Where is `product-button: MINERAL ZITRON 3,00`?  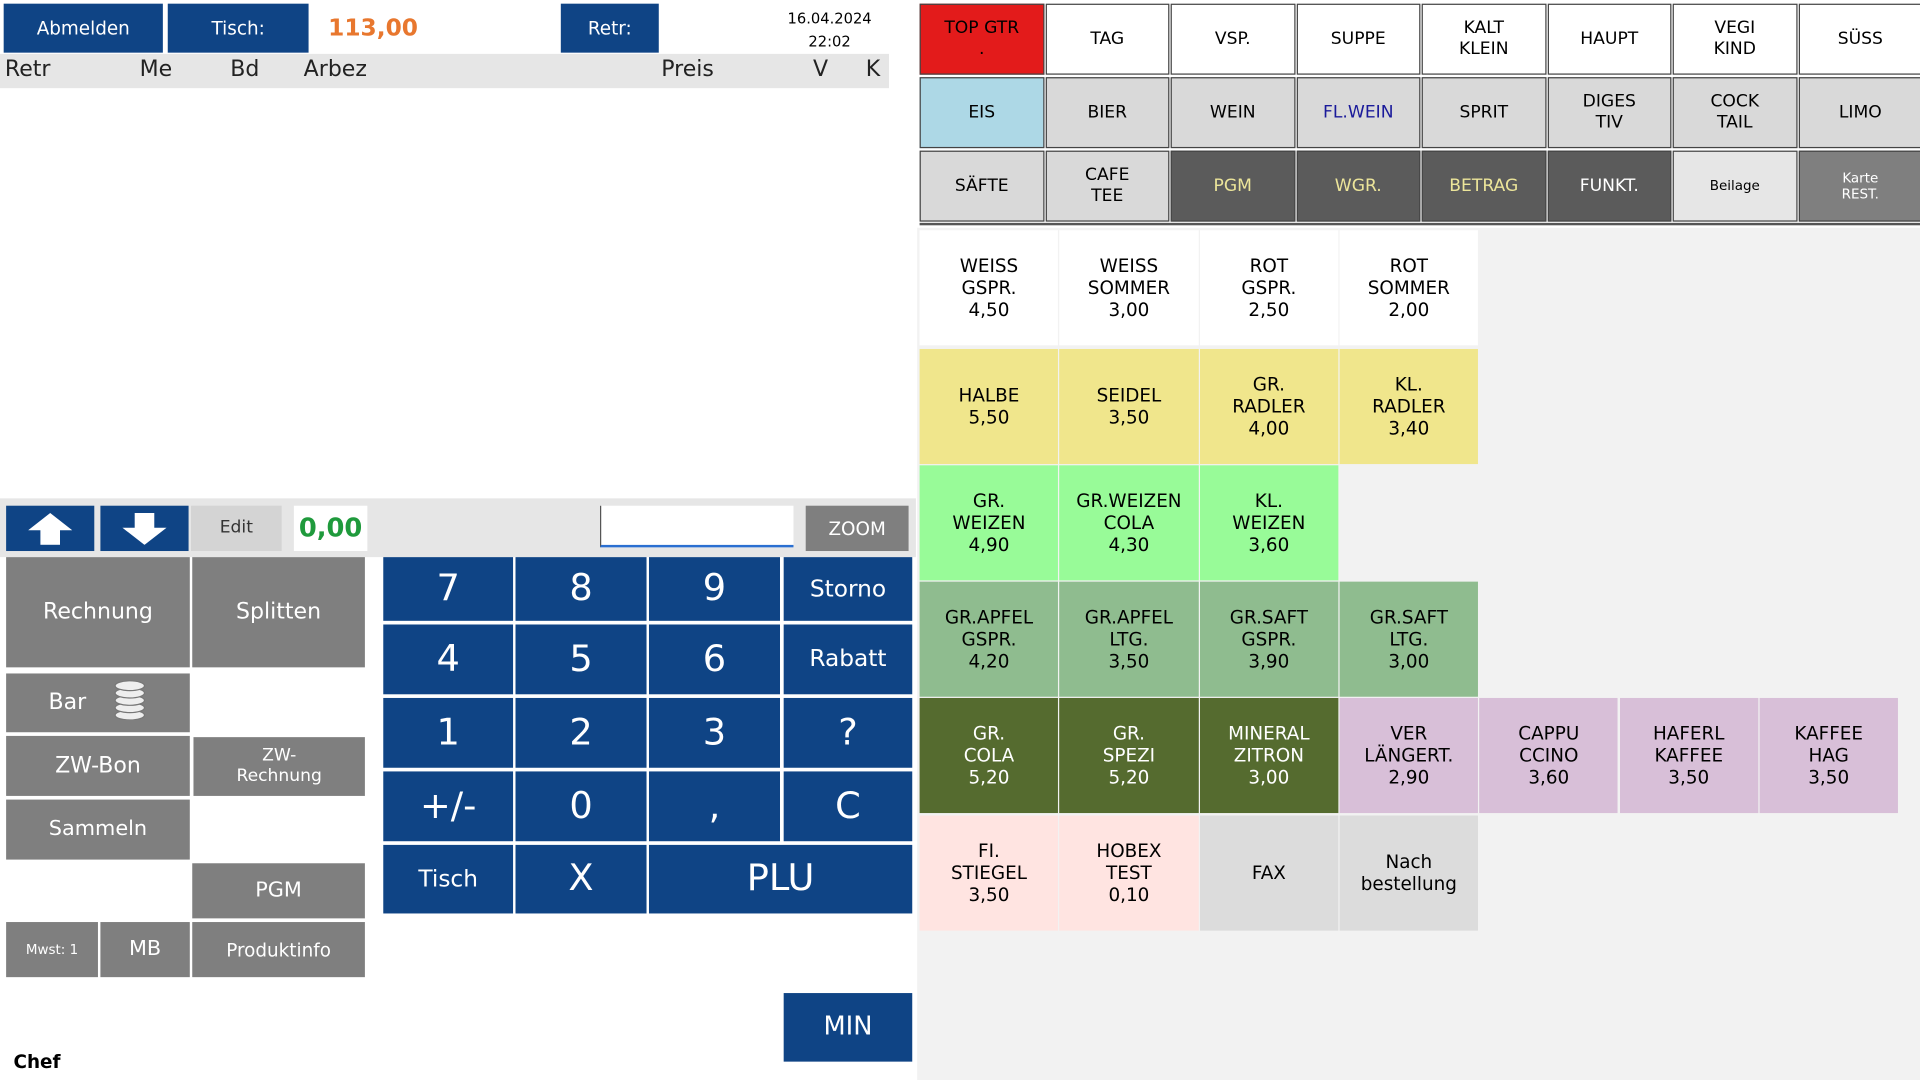
product-button: MINERAL ZITRON 3,00 is located at coordinates (1269, 755).